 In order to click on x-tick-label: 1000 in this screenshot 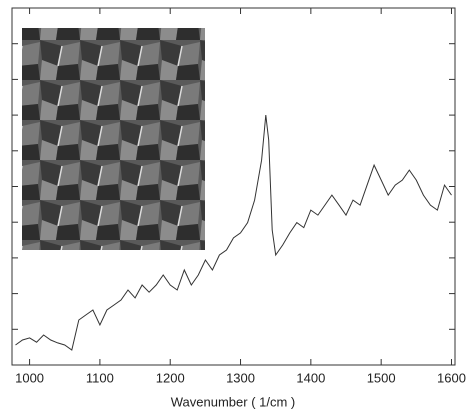, I will do `click(29, 377)`.